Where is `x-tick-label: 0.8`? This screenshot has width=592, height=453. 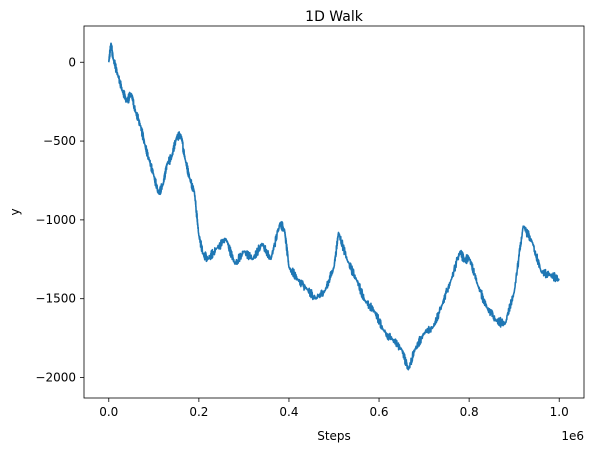 x-tick-label: 0.8 is located at coordinates (469, 412).